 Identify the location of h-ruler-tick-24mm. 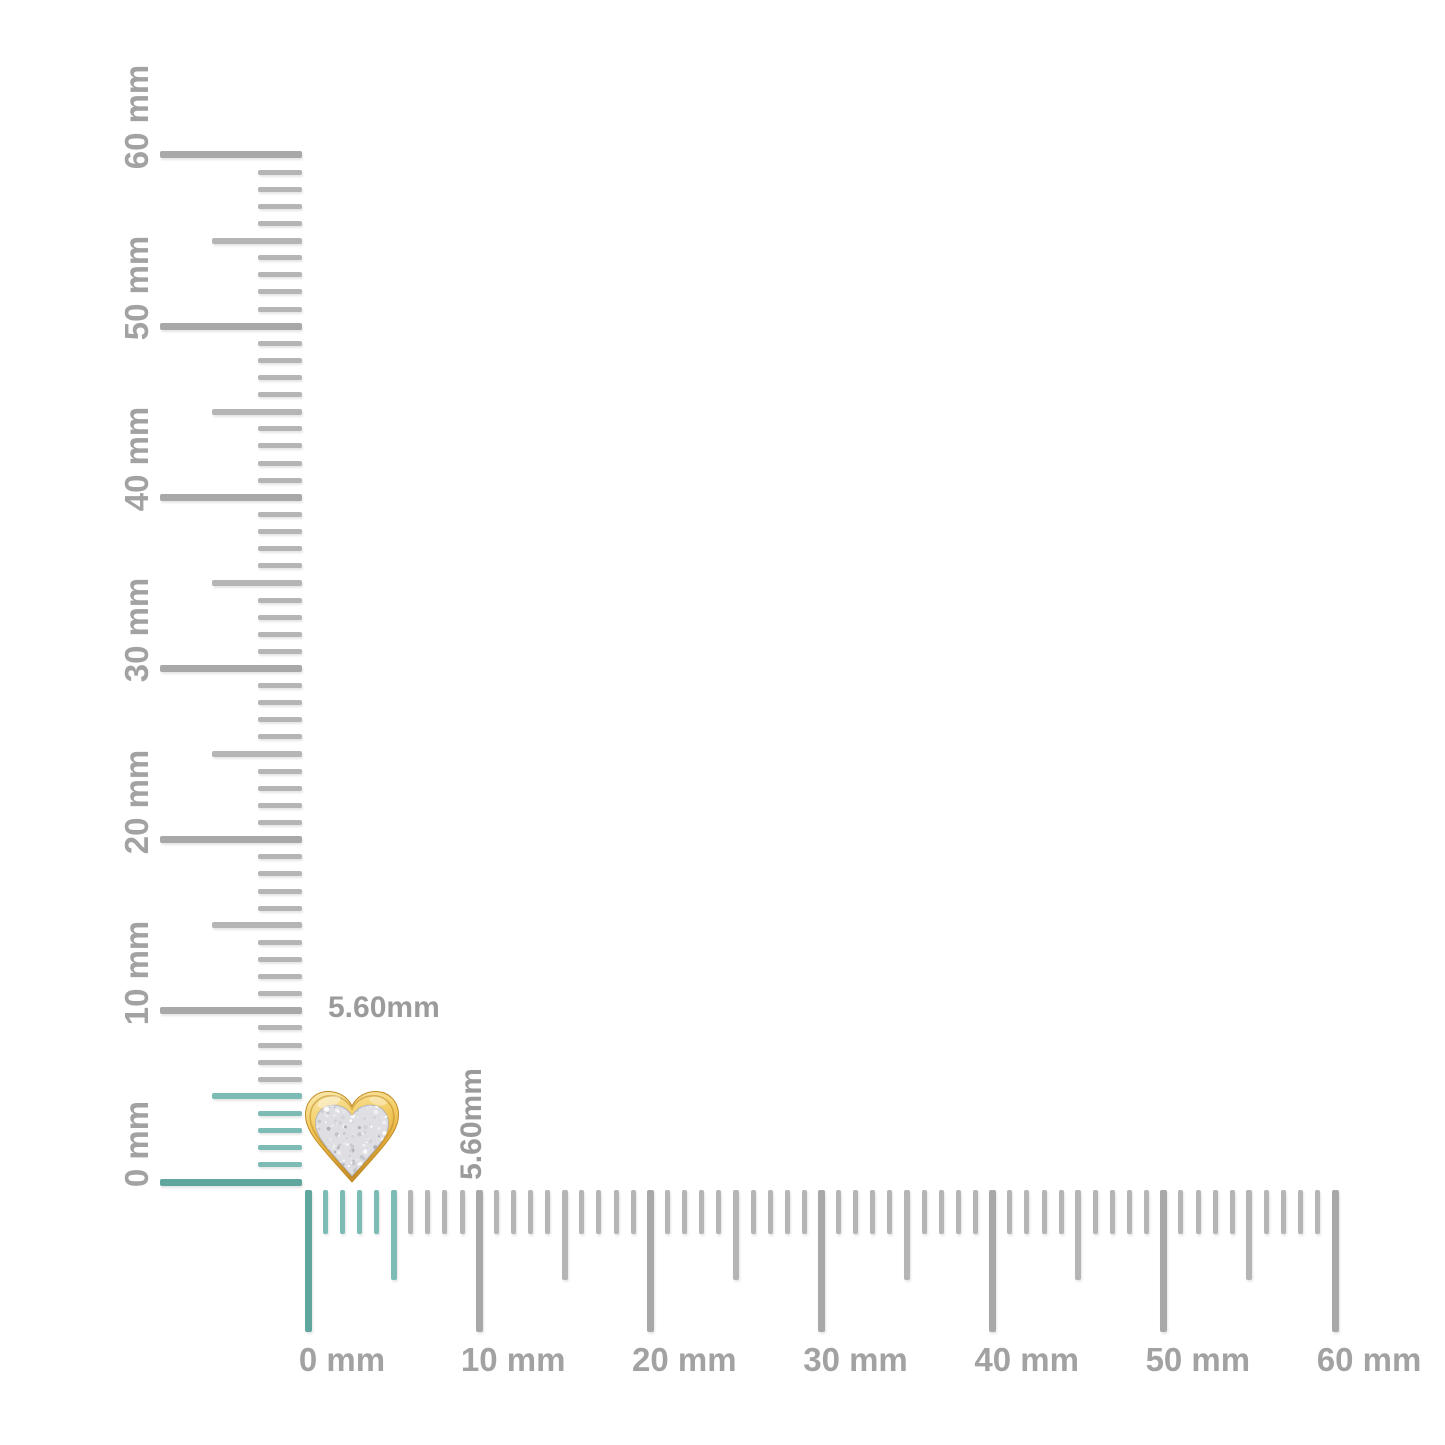
(719, 1212).